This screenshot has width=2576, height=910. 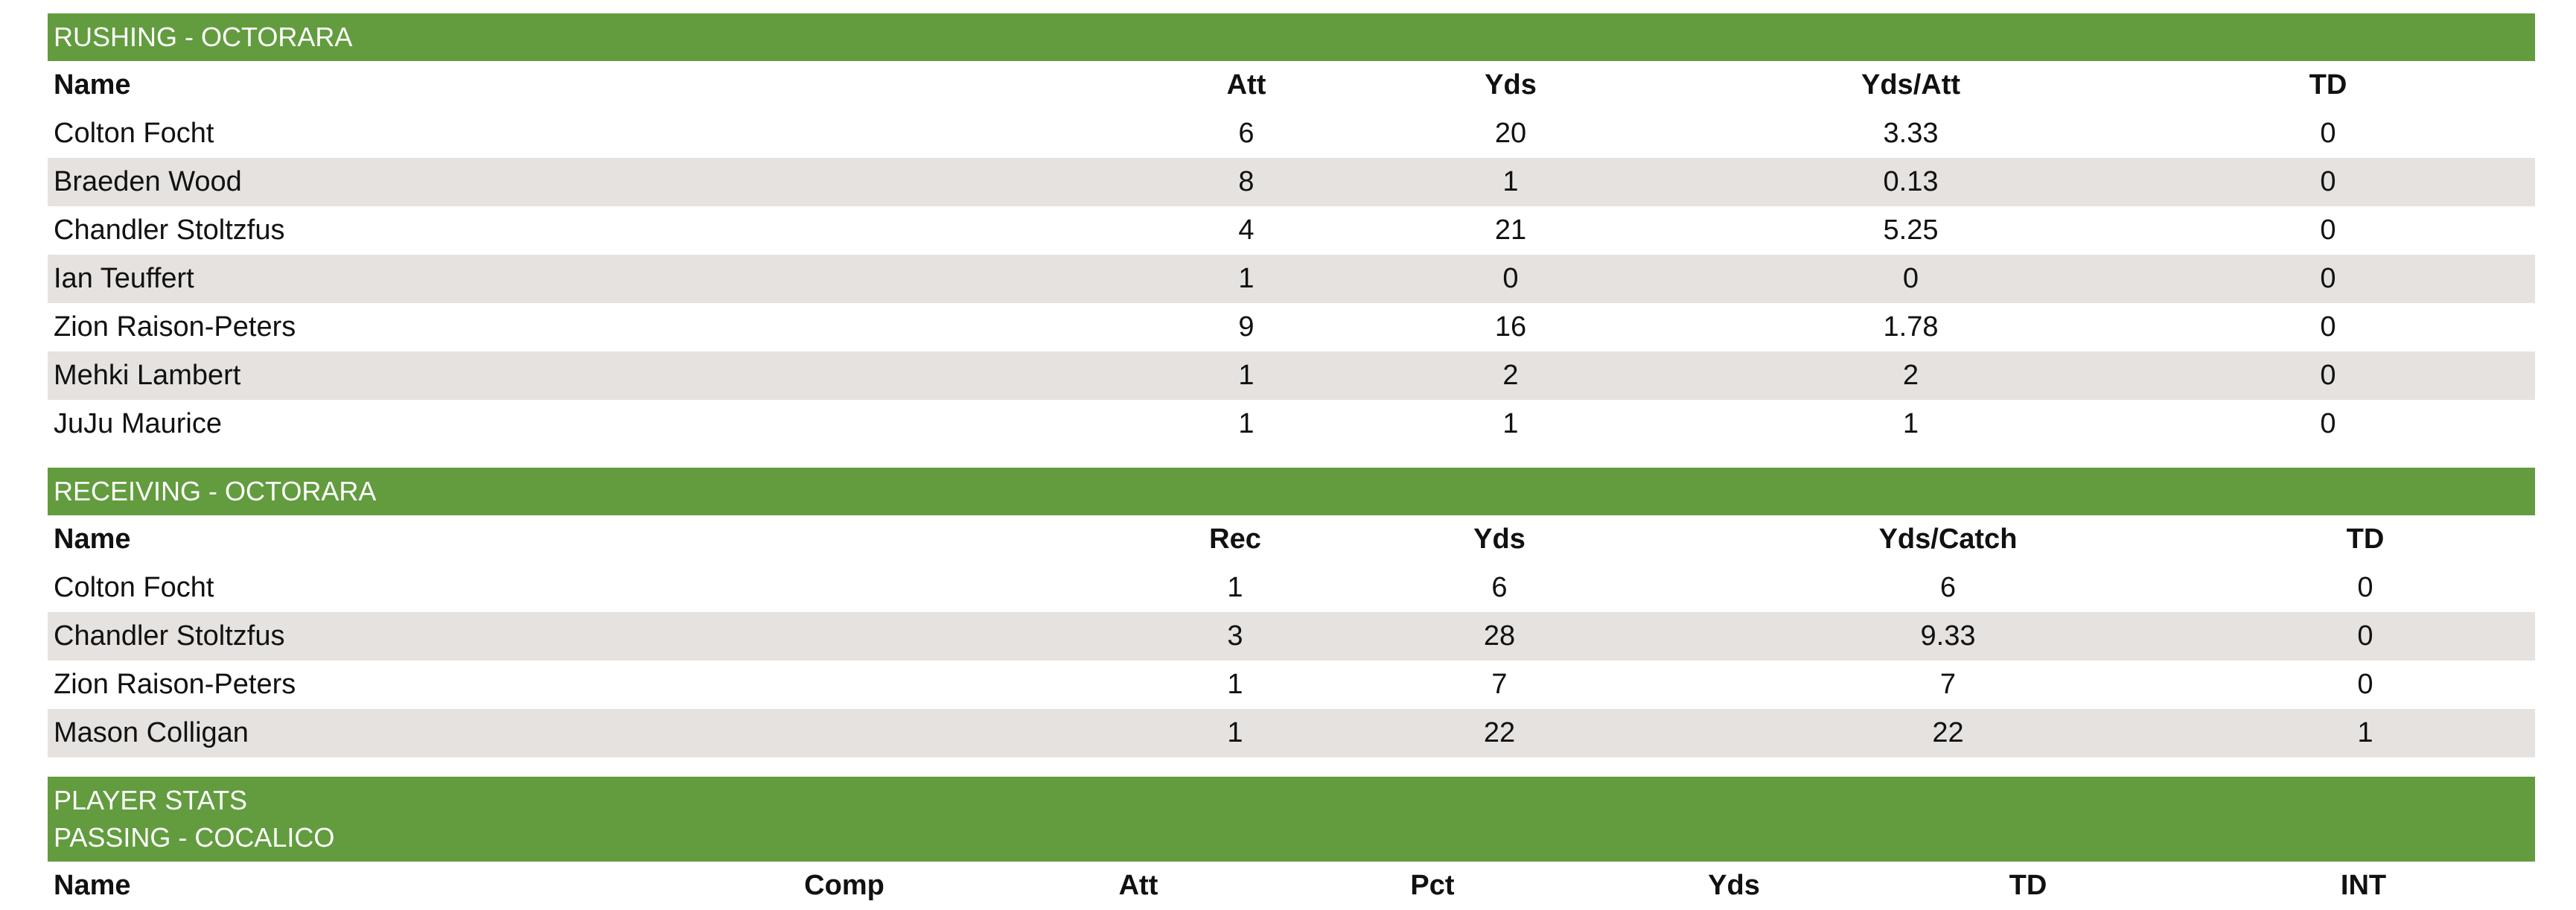 What do you see at coordinates (1910, 85) in the screenshot?
I see `column-header: Yds/Att` at bounding box center [1910, 85].